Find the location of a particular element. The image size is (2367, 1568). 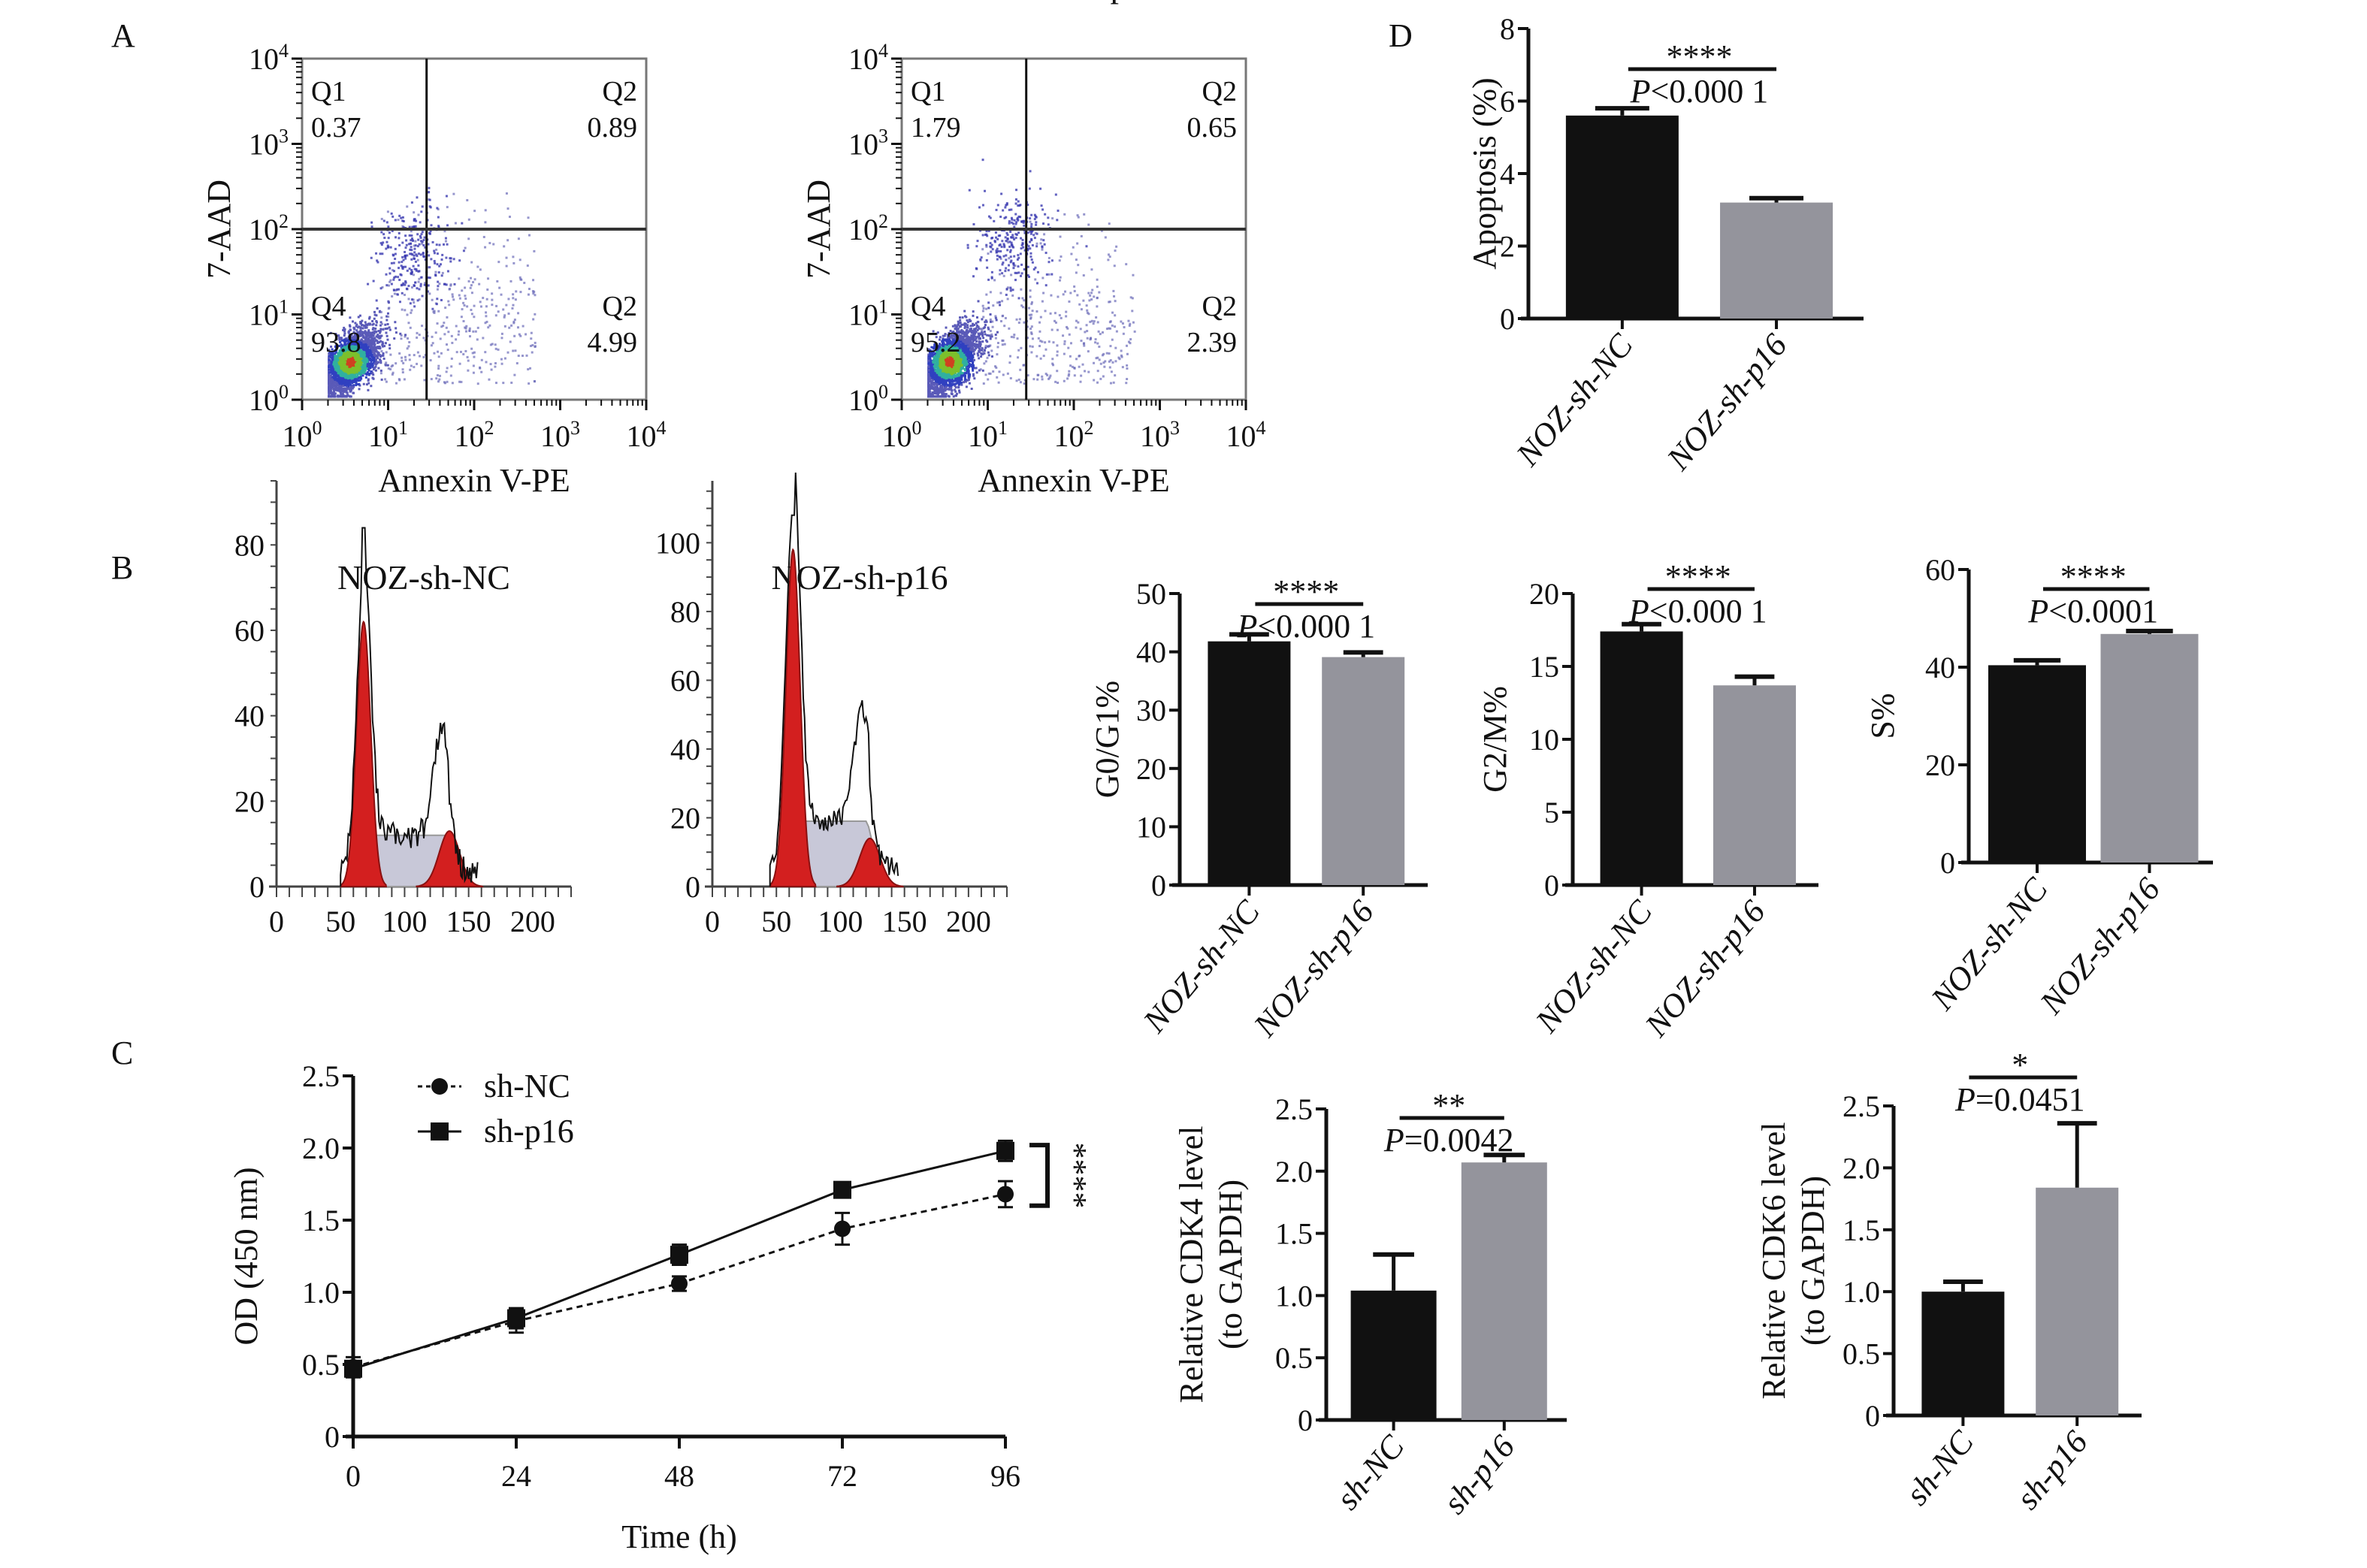

quadrant-name: Q2 is located at coordinates (620, 91).